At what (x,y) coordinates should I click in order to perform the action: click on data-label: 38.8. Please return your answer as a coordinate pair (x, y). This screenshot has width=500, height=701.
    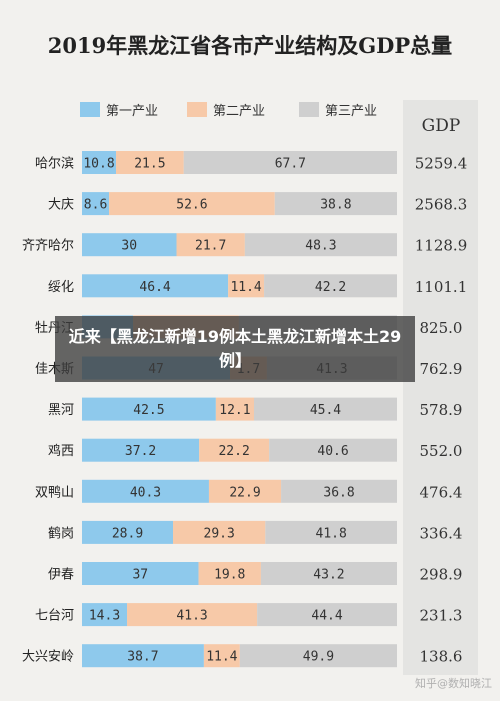
    Looking at the image, I should click on (335, 205).